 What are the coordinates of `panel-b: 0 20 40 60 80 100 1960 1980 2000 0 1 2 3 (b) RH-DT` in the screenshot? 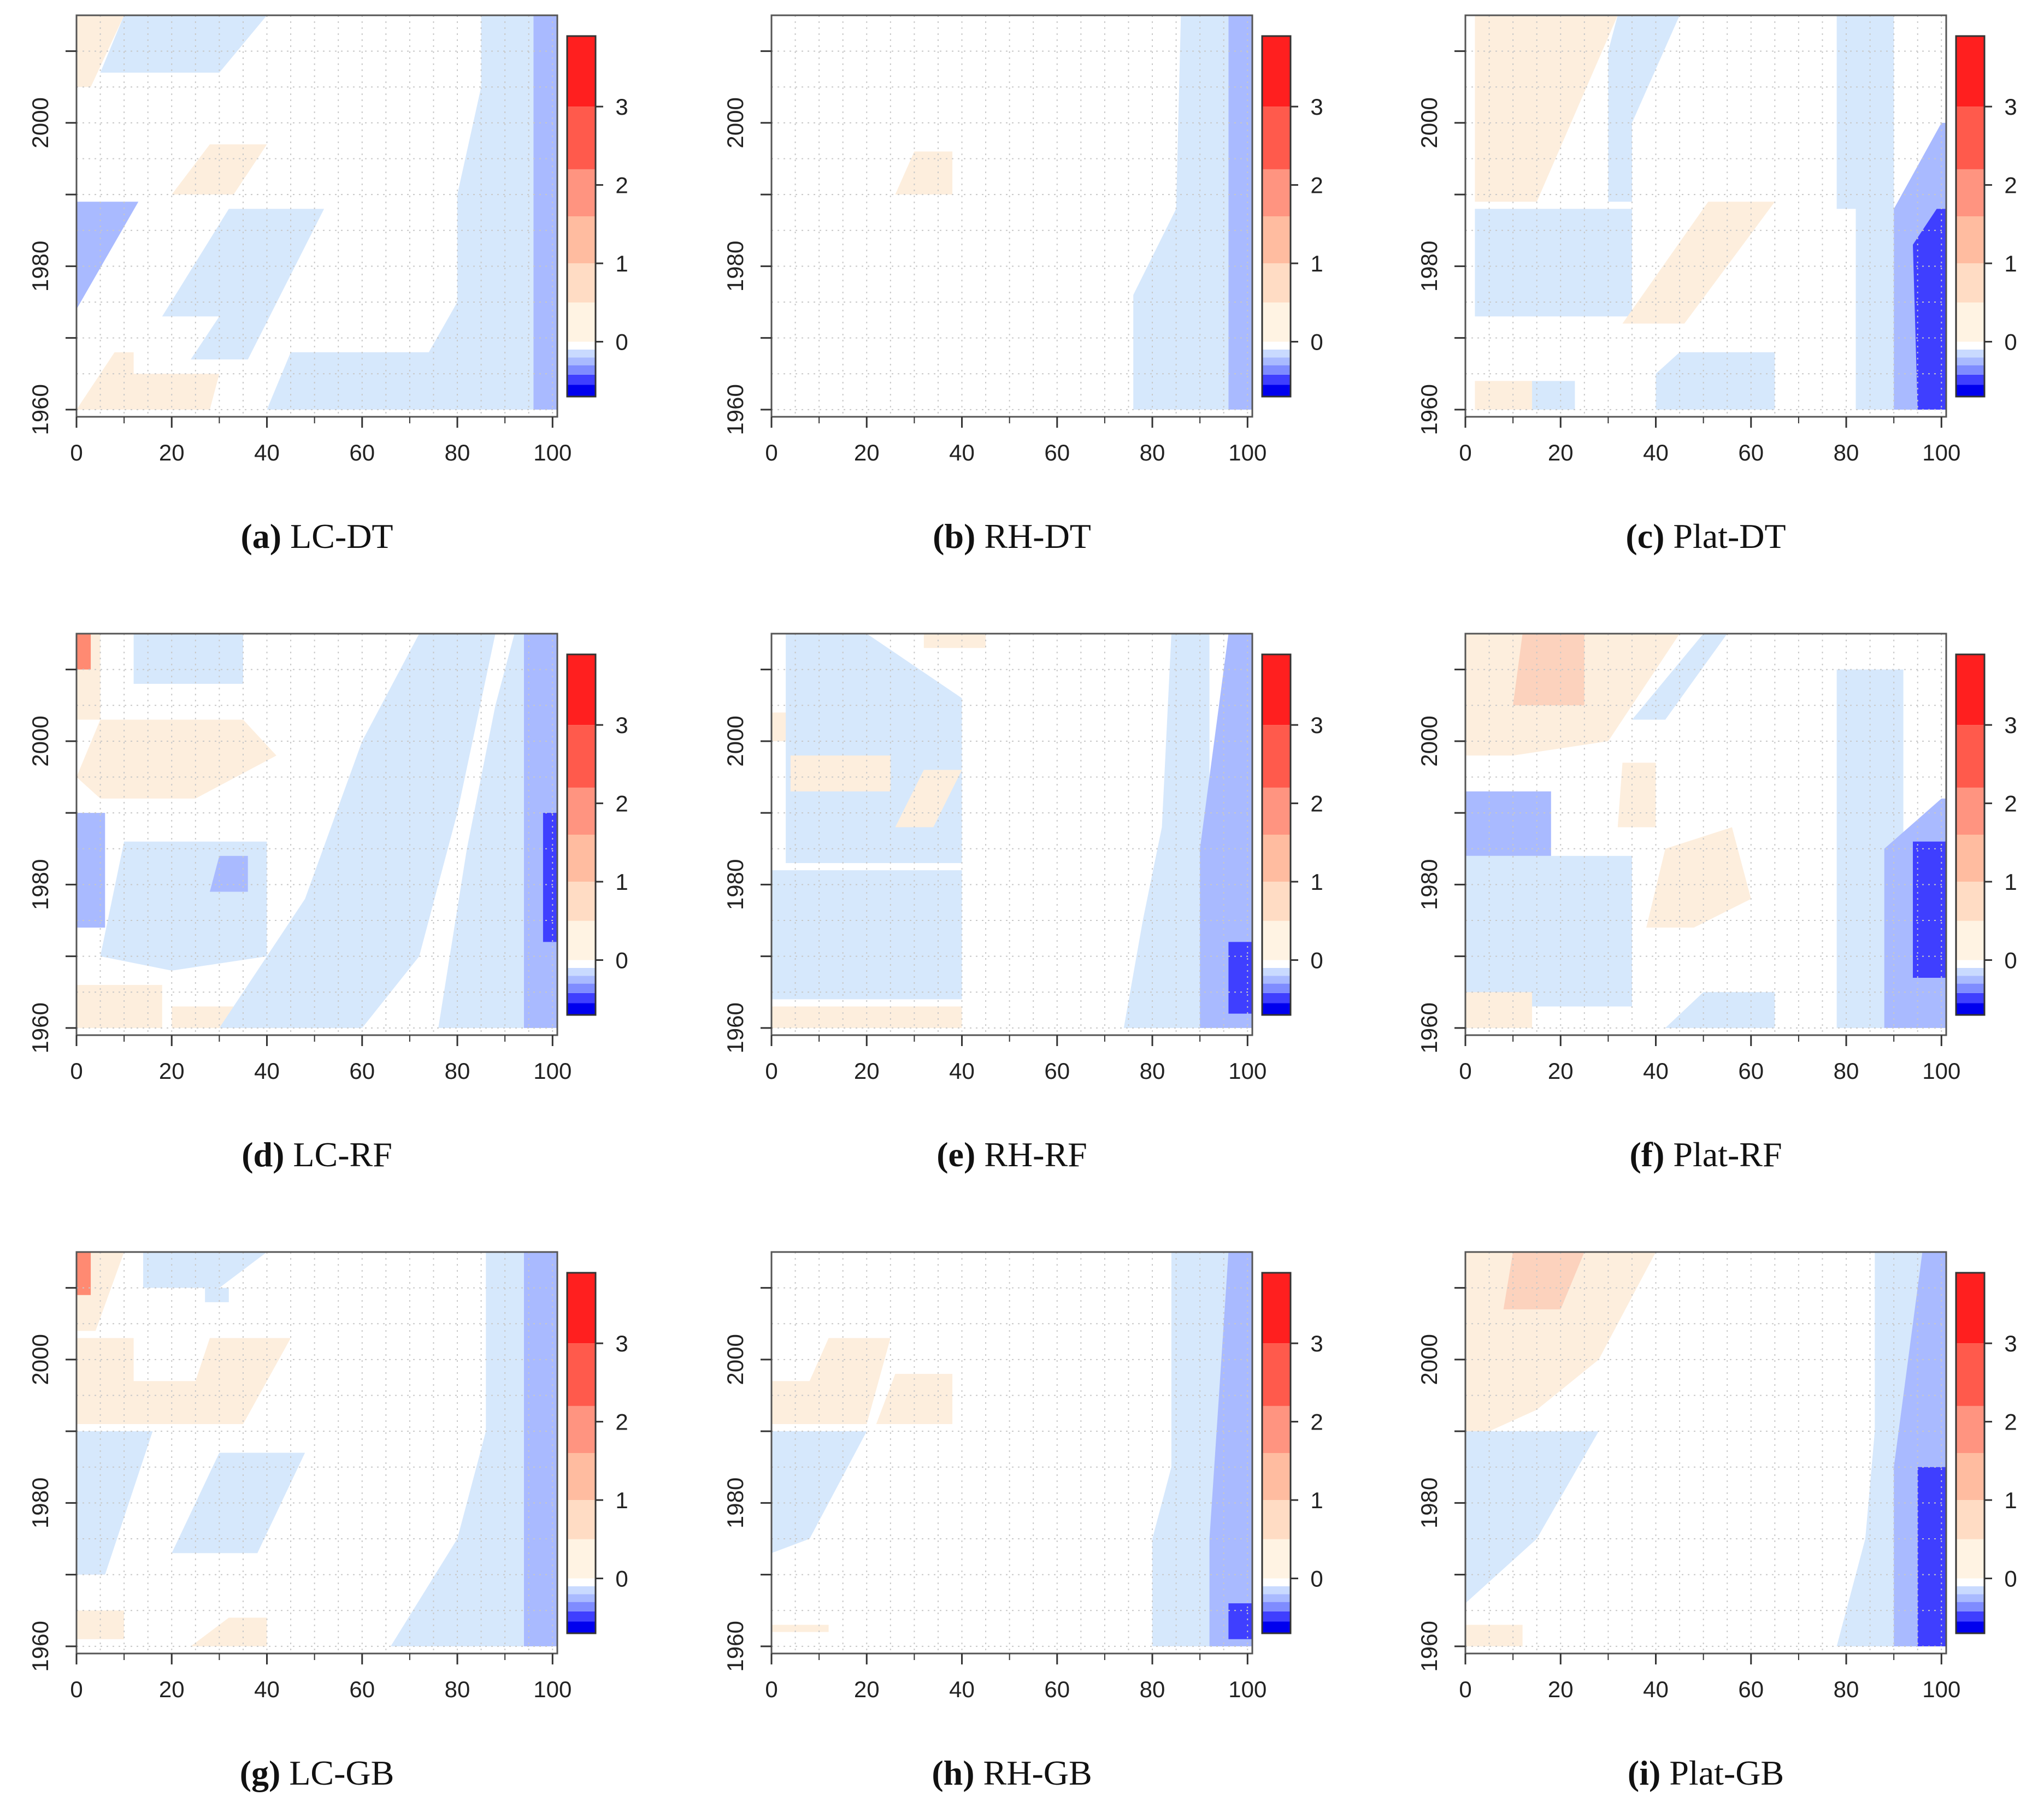 It's located at (1022, 285).